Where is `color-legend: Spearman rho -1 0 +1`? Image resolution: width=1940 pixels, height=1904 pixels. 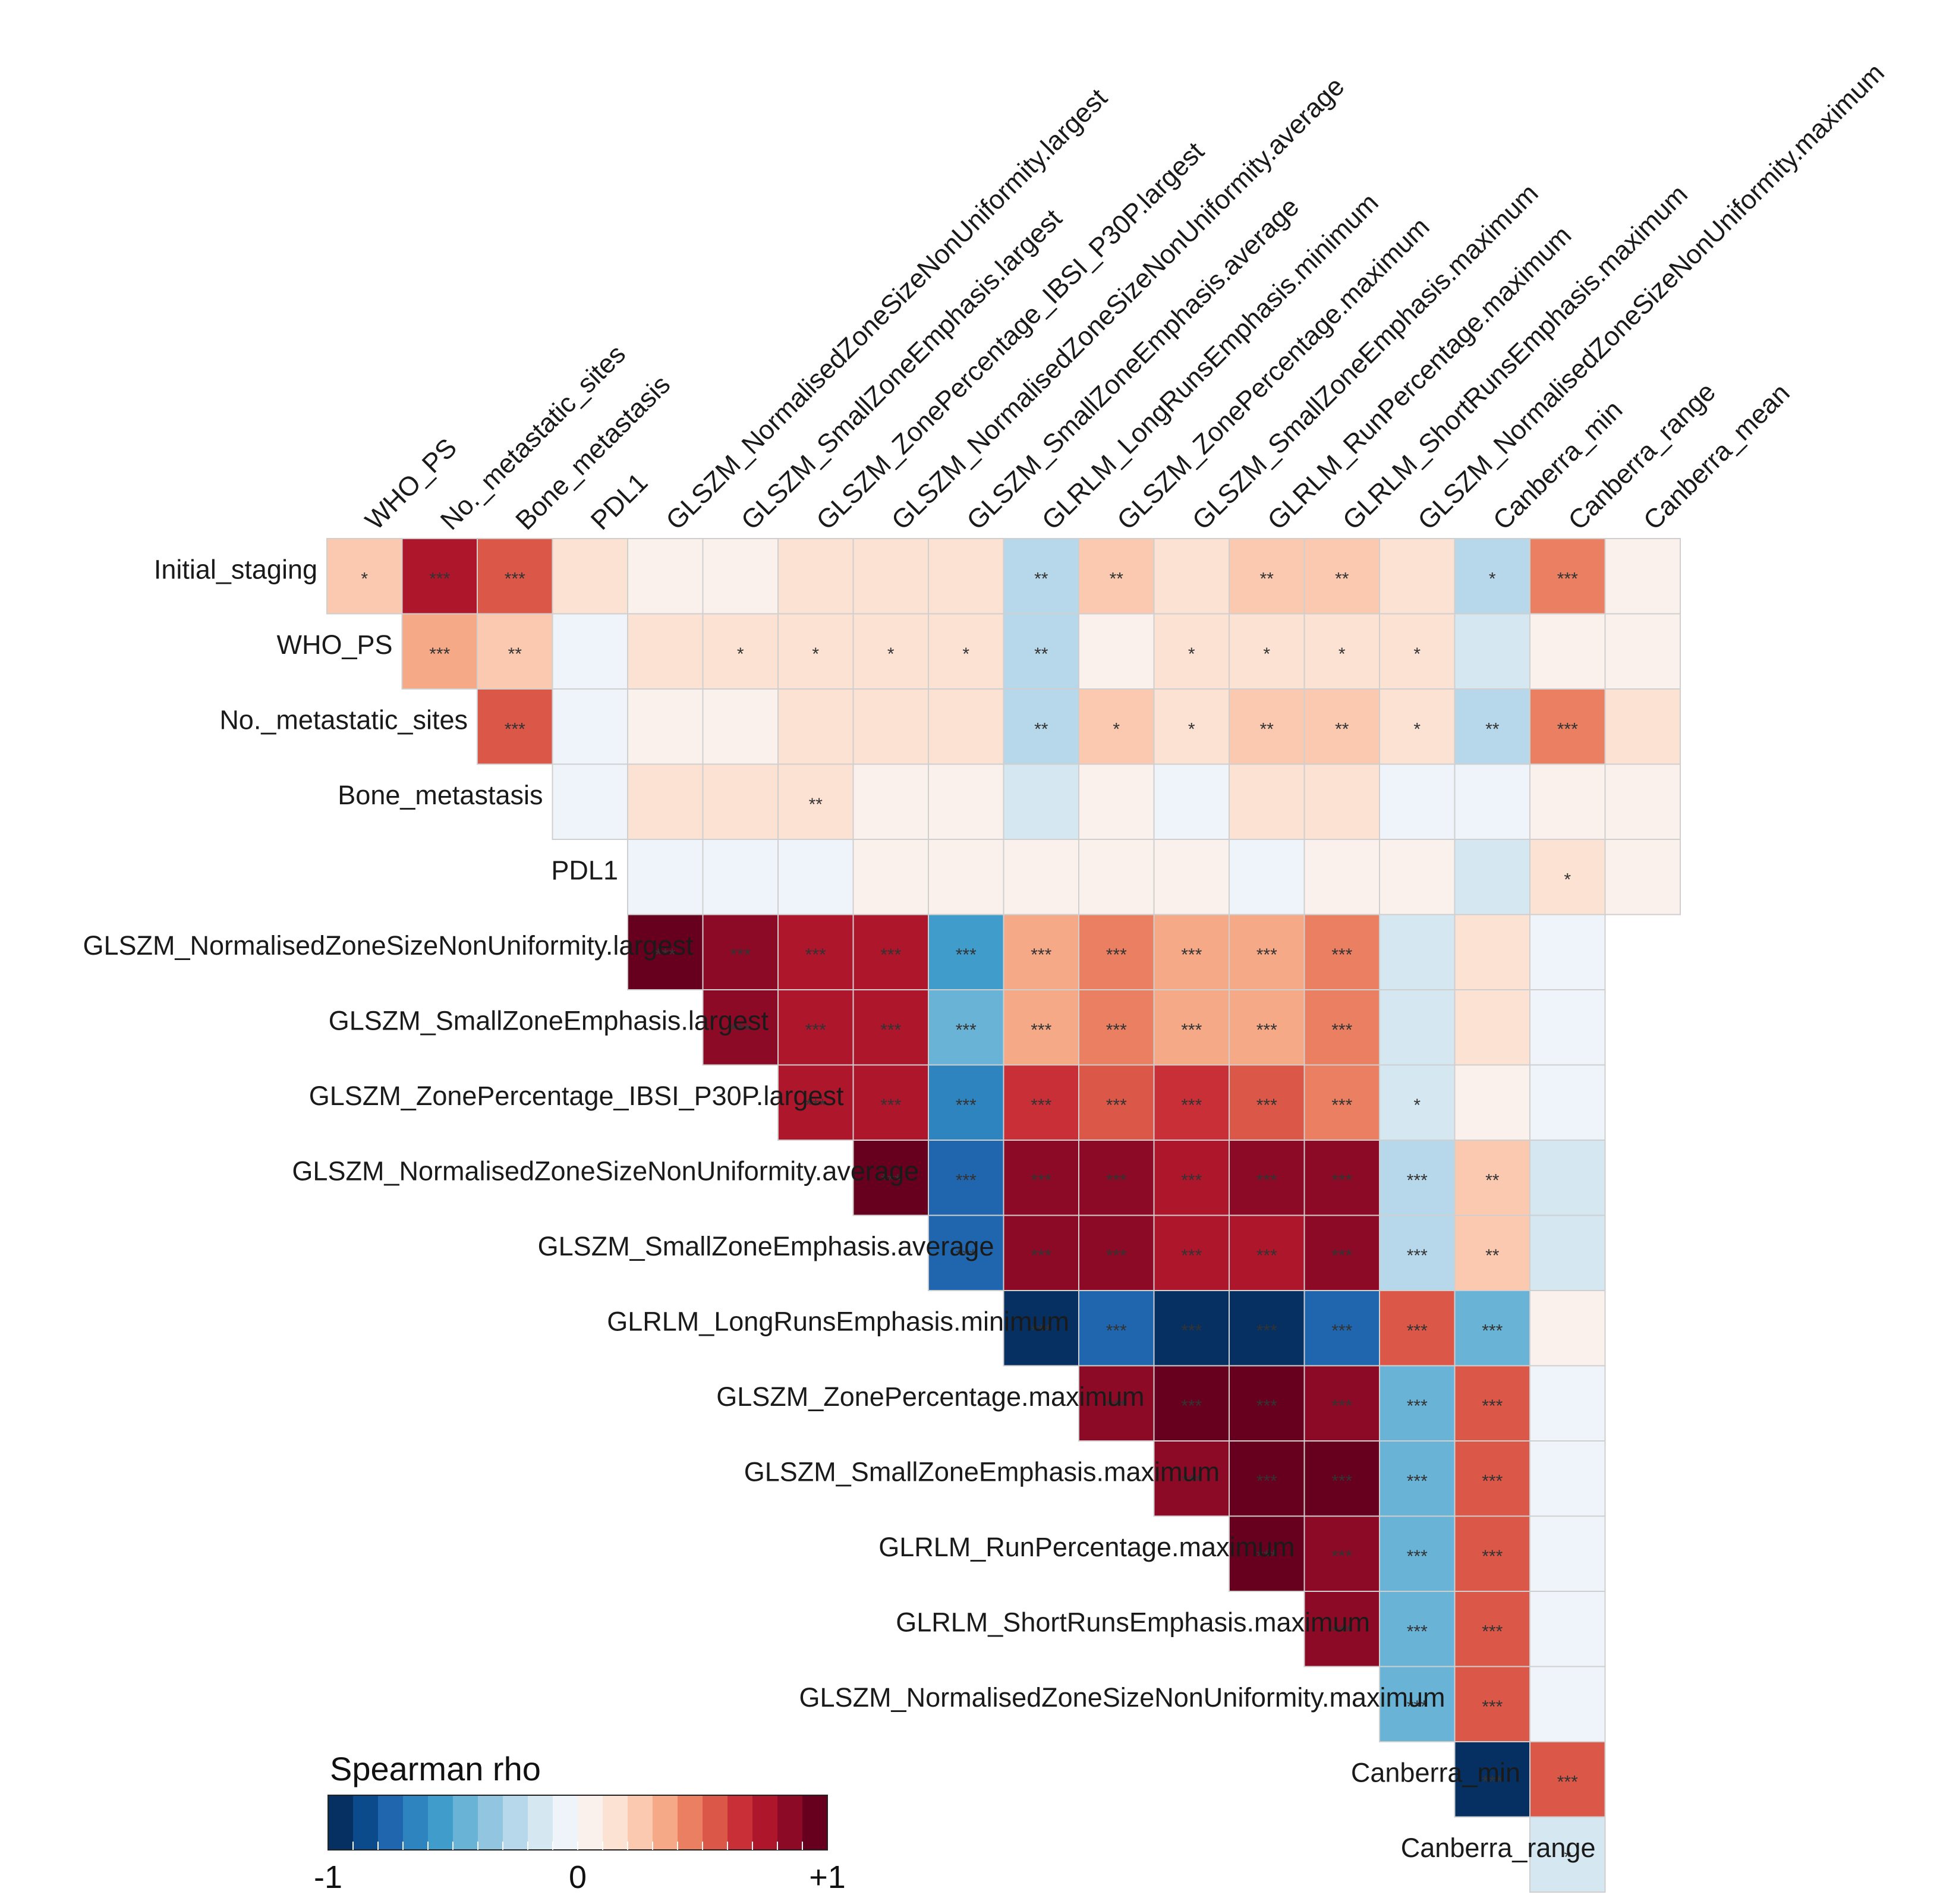
color-legend: Spearman rho -1 0 +1 is located at coordinates (580, 1822).